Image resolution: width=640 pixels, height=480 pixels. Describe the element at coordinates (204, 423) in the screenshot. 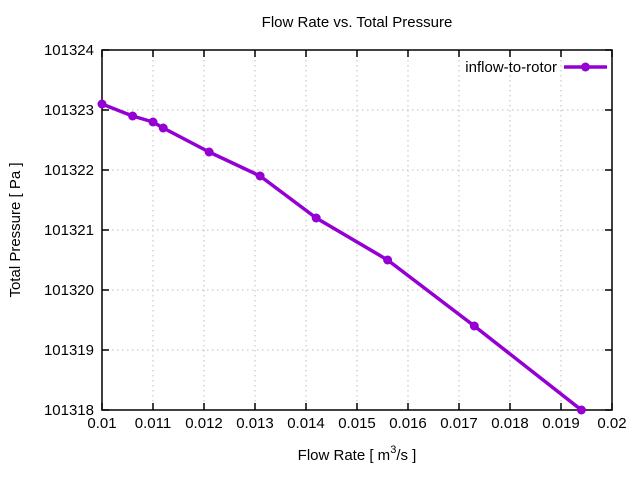

I see `x-tick-label: 0.012` at that location.